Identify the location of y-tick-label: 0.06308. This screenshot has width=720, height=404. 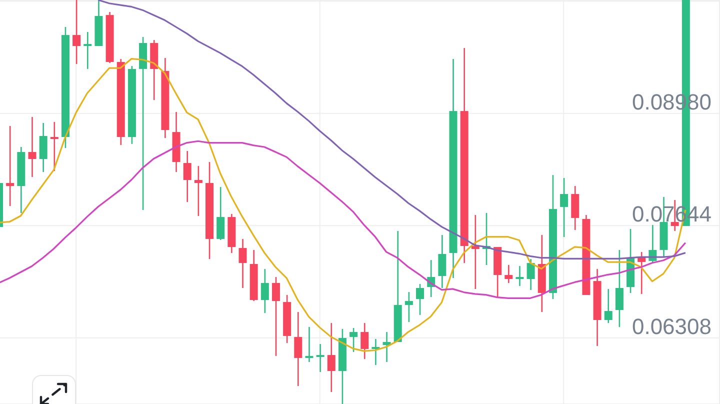
(671, 326).